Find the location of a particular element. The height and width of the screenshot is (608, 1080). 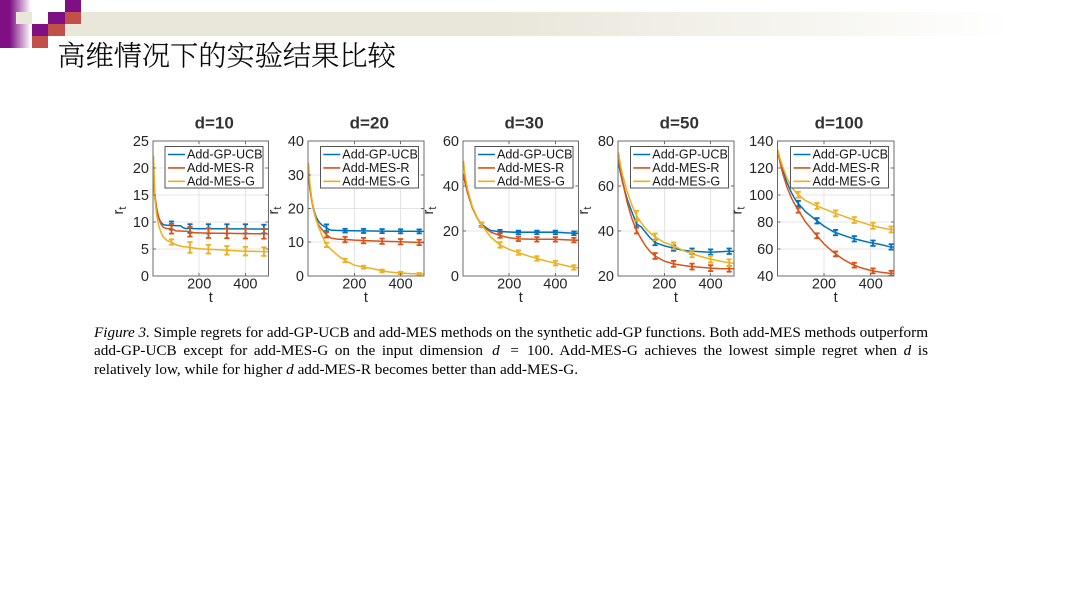

svg-text: 5 is located at coordinates (145, 250).